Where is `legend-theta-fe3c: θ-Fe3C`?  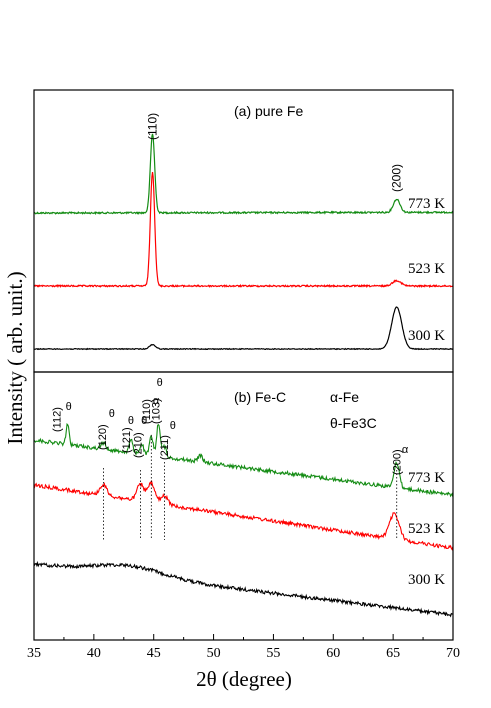 legend-theta-fe3c: θ-Fe3C is located at coordinates (353, 423).